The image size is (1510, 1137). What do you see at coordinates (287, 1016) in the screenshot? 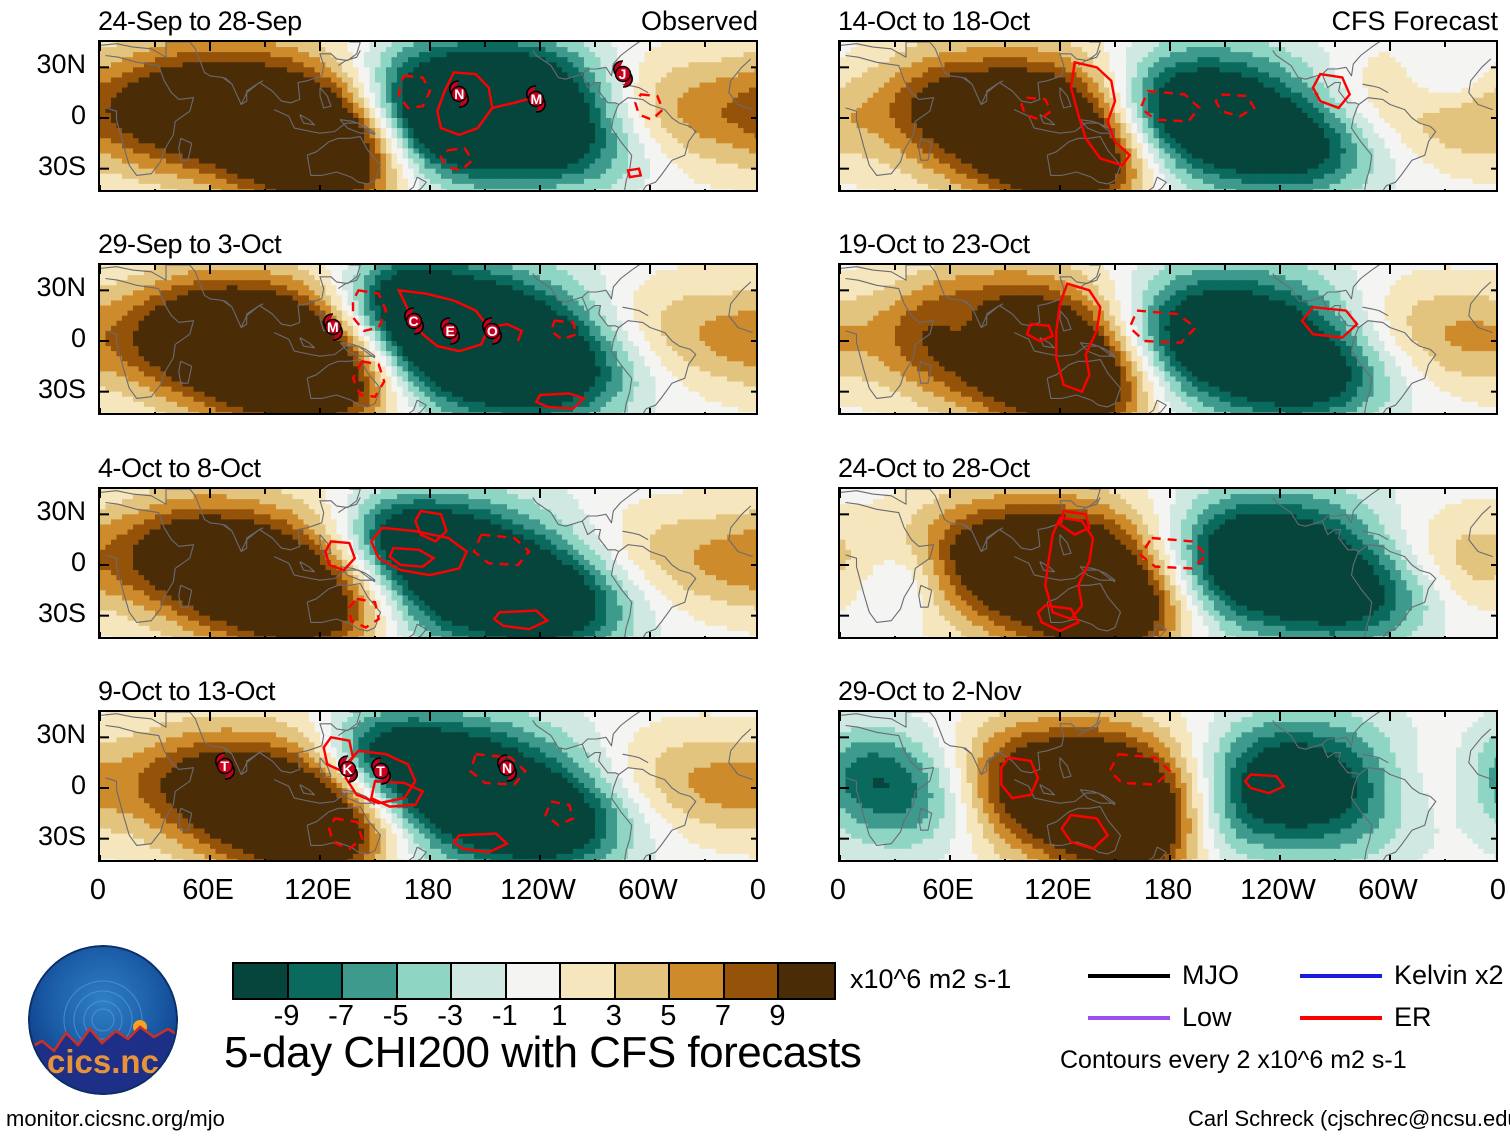
I see `colorbar-tick-label: -9` at bounding box center [287, 1016].